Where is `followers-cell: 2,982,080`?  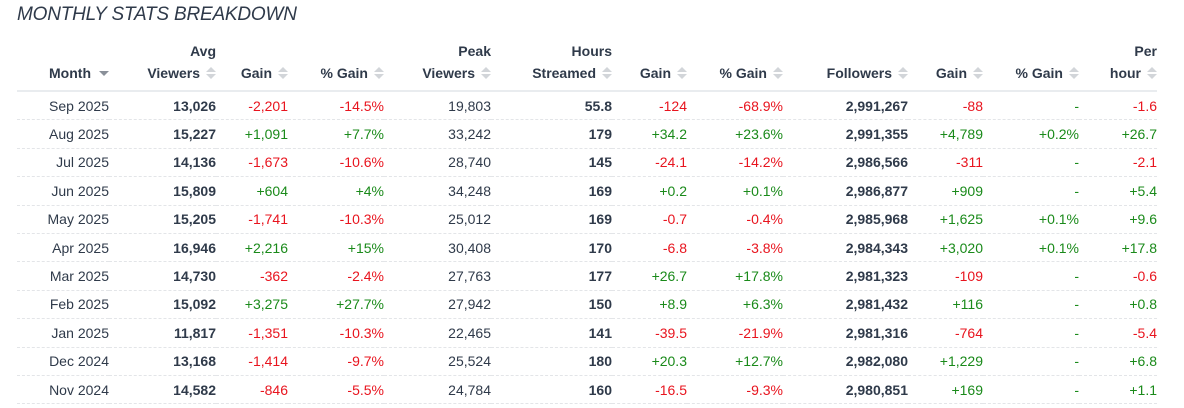
followers-cell: 2,982,080 is located at coordinates (845, 361).